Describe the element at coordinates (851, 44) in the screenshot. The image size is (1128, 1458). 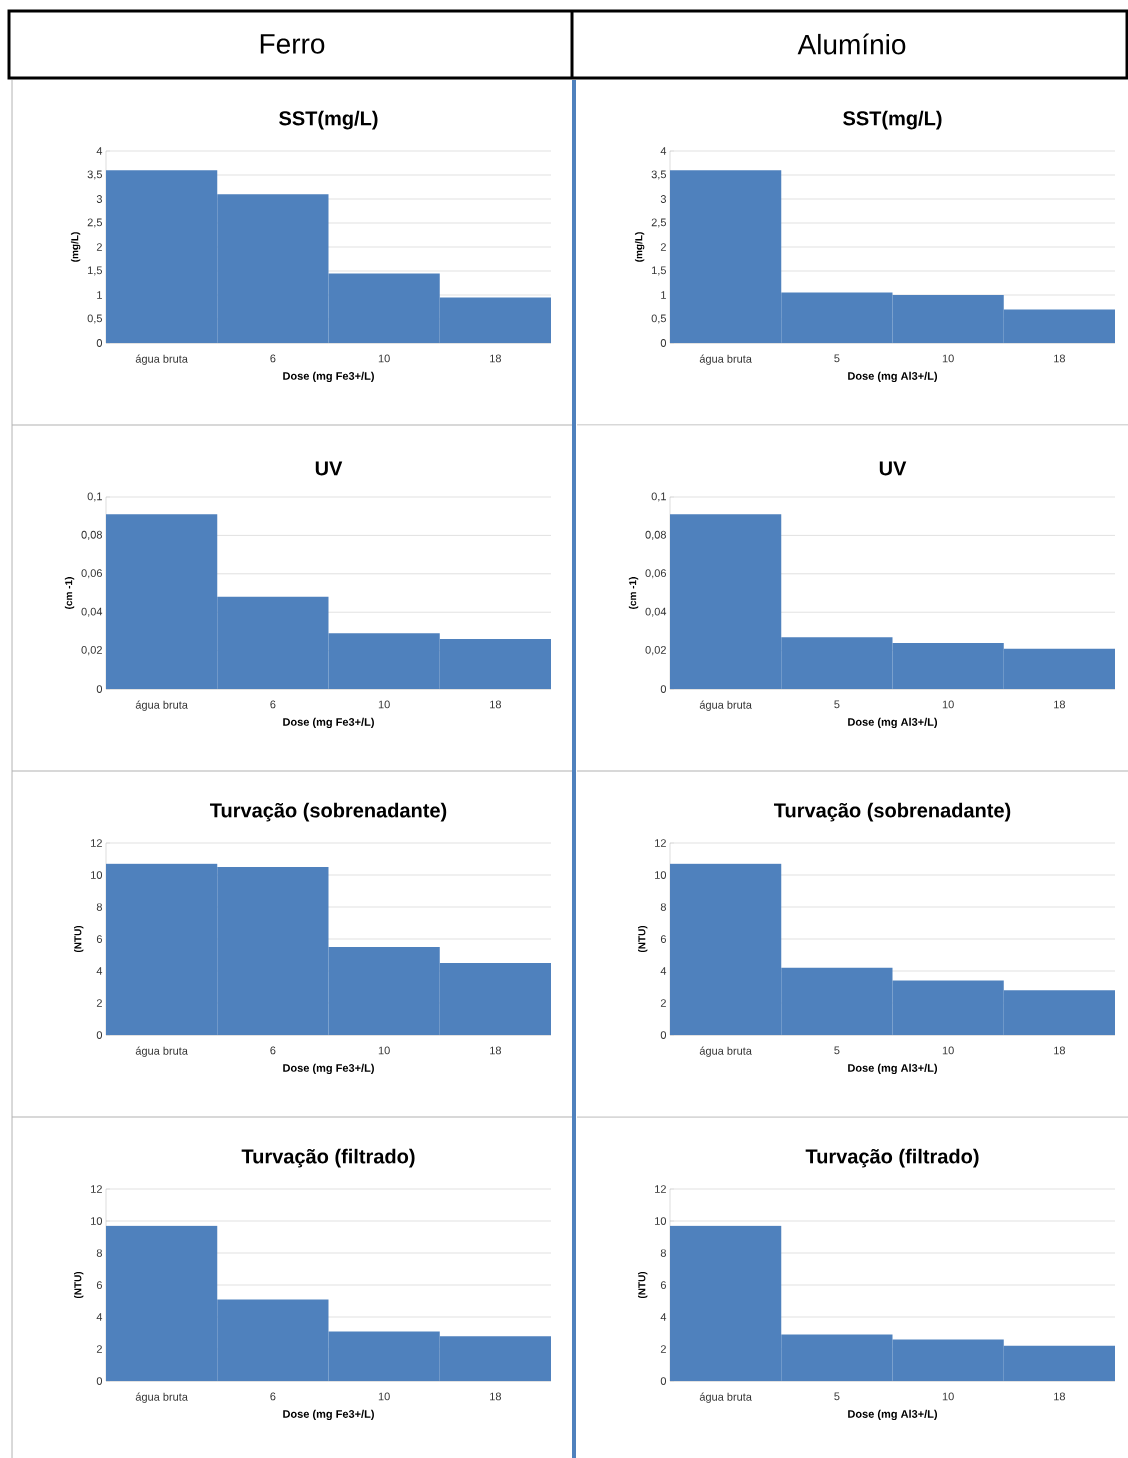
I see `text: Alumínio` at that location.